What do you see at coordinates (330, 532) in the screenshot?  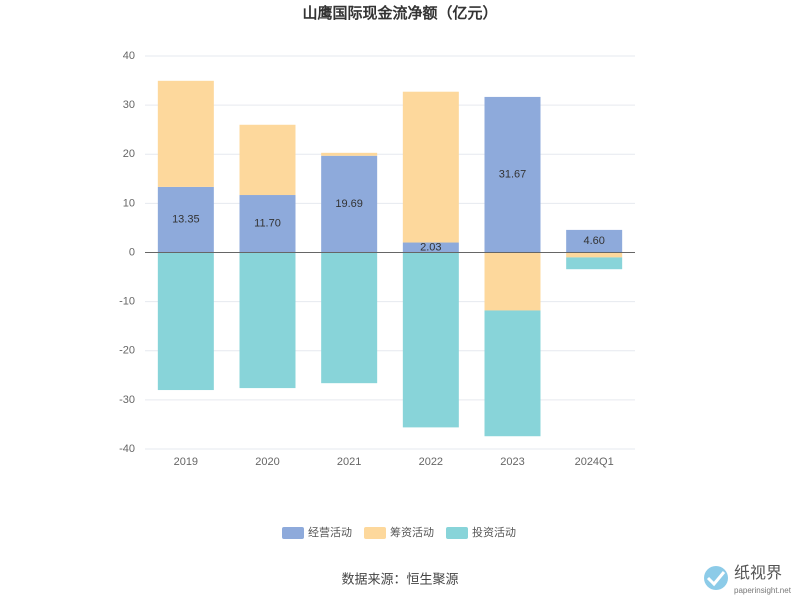 I see `legend-label: 经营活动` at bounding box center [330, 532].